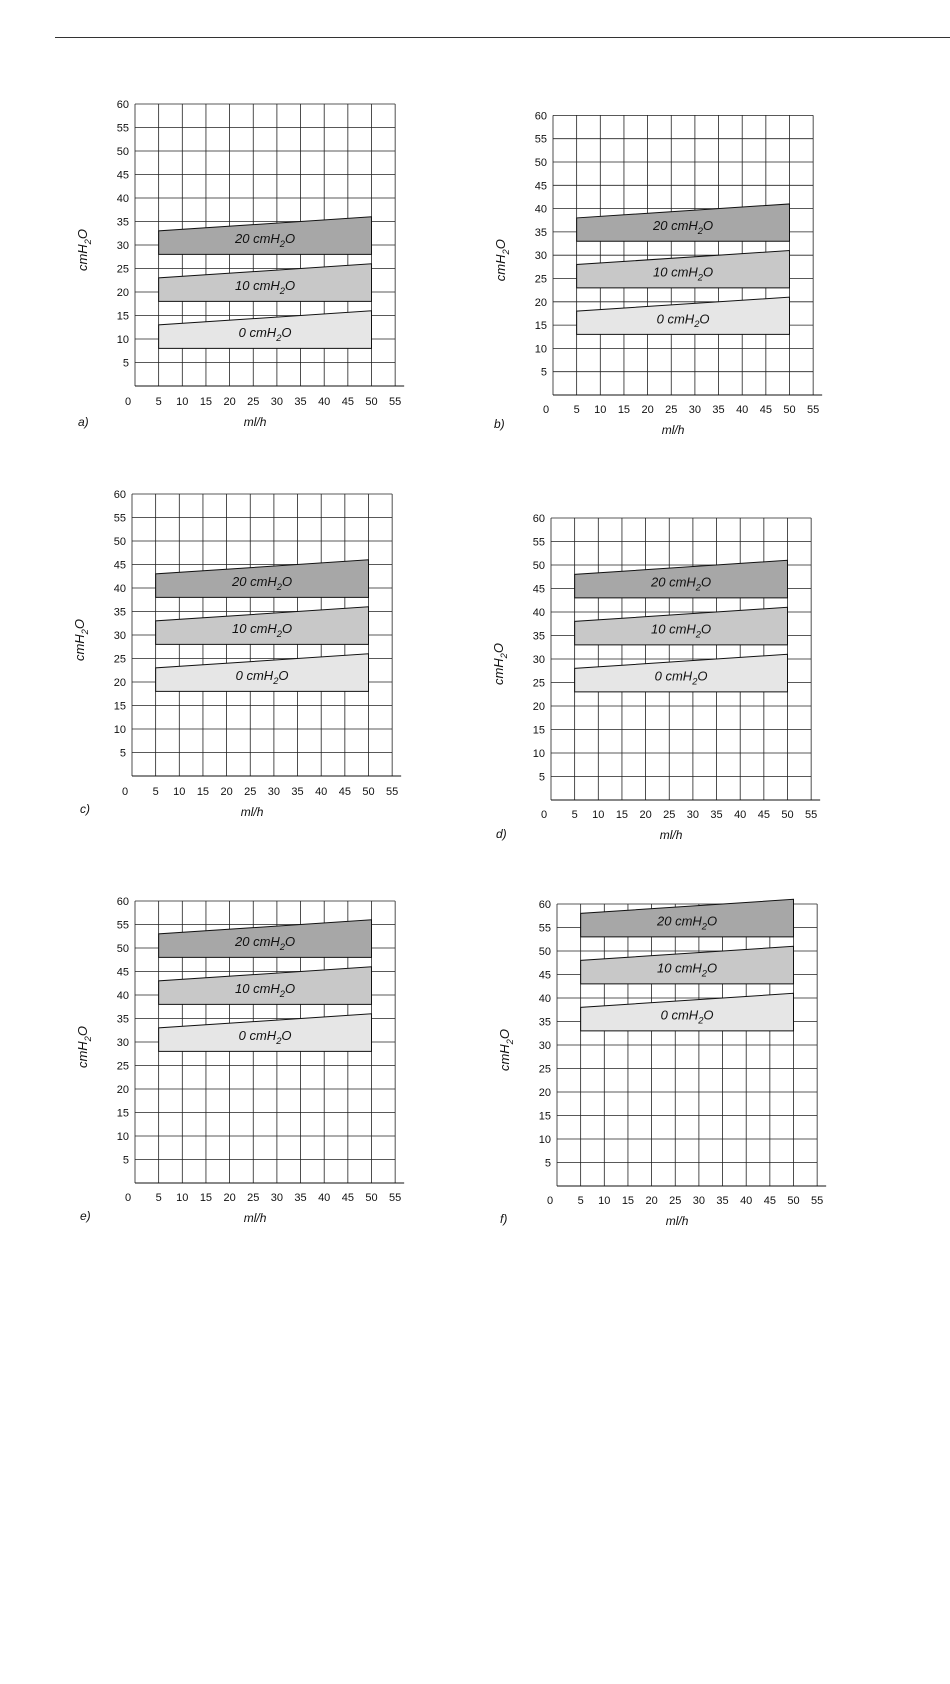  I want to click on panel-label: a), so click(83, 422).